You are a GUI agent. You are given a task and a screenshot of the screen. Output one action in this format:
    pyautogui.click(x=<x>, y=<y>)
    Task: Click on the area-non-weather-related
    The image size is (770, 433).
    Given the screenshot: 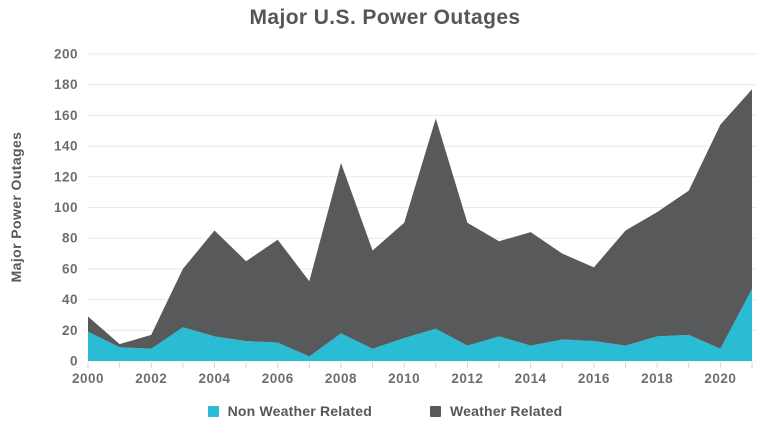 What is the action you would take?
    pyautogui.click(x=420, y=324)
    